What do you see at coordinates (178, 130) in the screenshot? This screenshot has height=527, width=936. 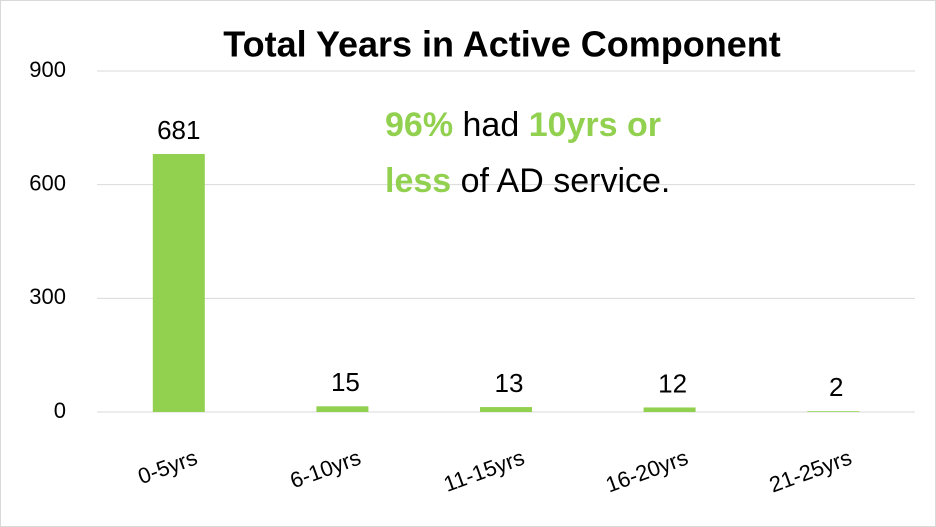 I see `data-label: 681` at bounding box center [178, 130].